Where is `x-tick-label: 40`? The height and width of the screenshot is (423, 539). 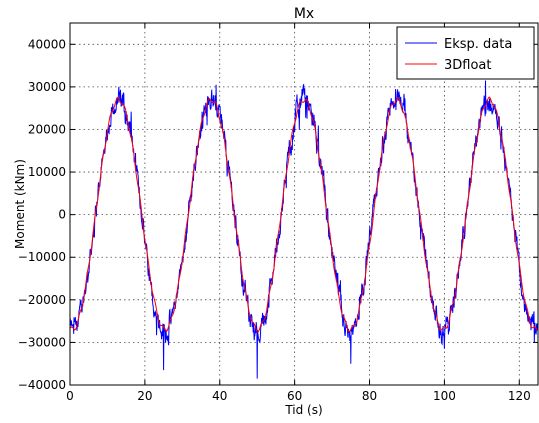 x-tick-label: 40 is located at coordinates (219, 396).